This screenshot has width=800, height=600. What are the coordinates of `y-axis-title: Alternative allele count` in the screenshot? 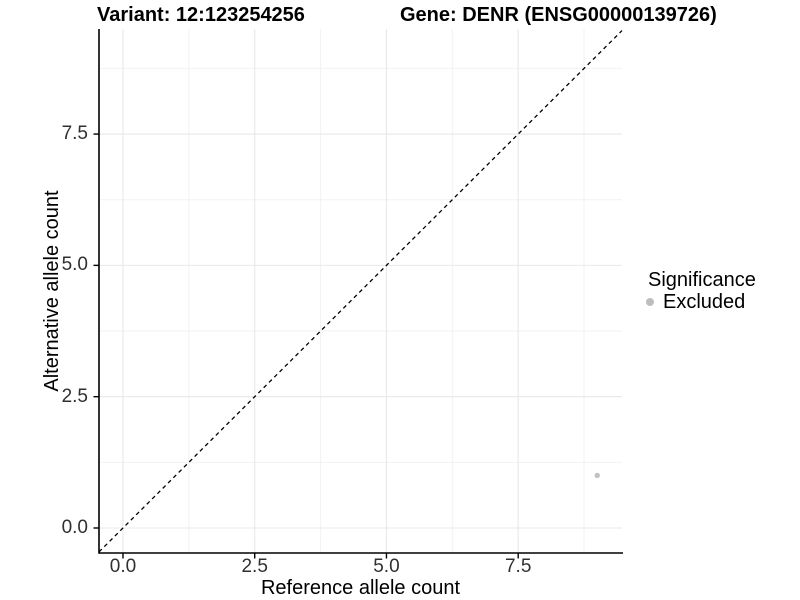 It's located at (52, 291).